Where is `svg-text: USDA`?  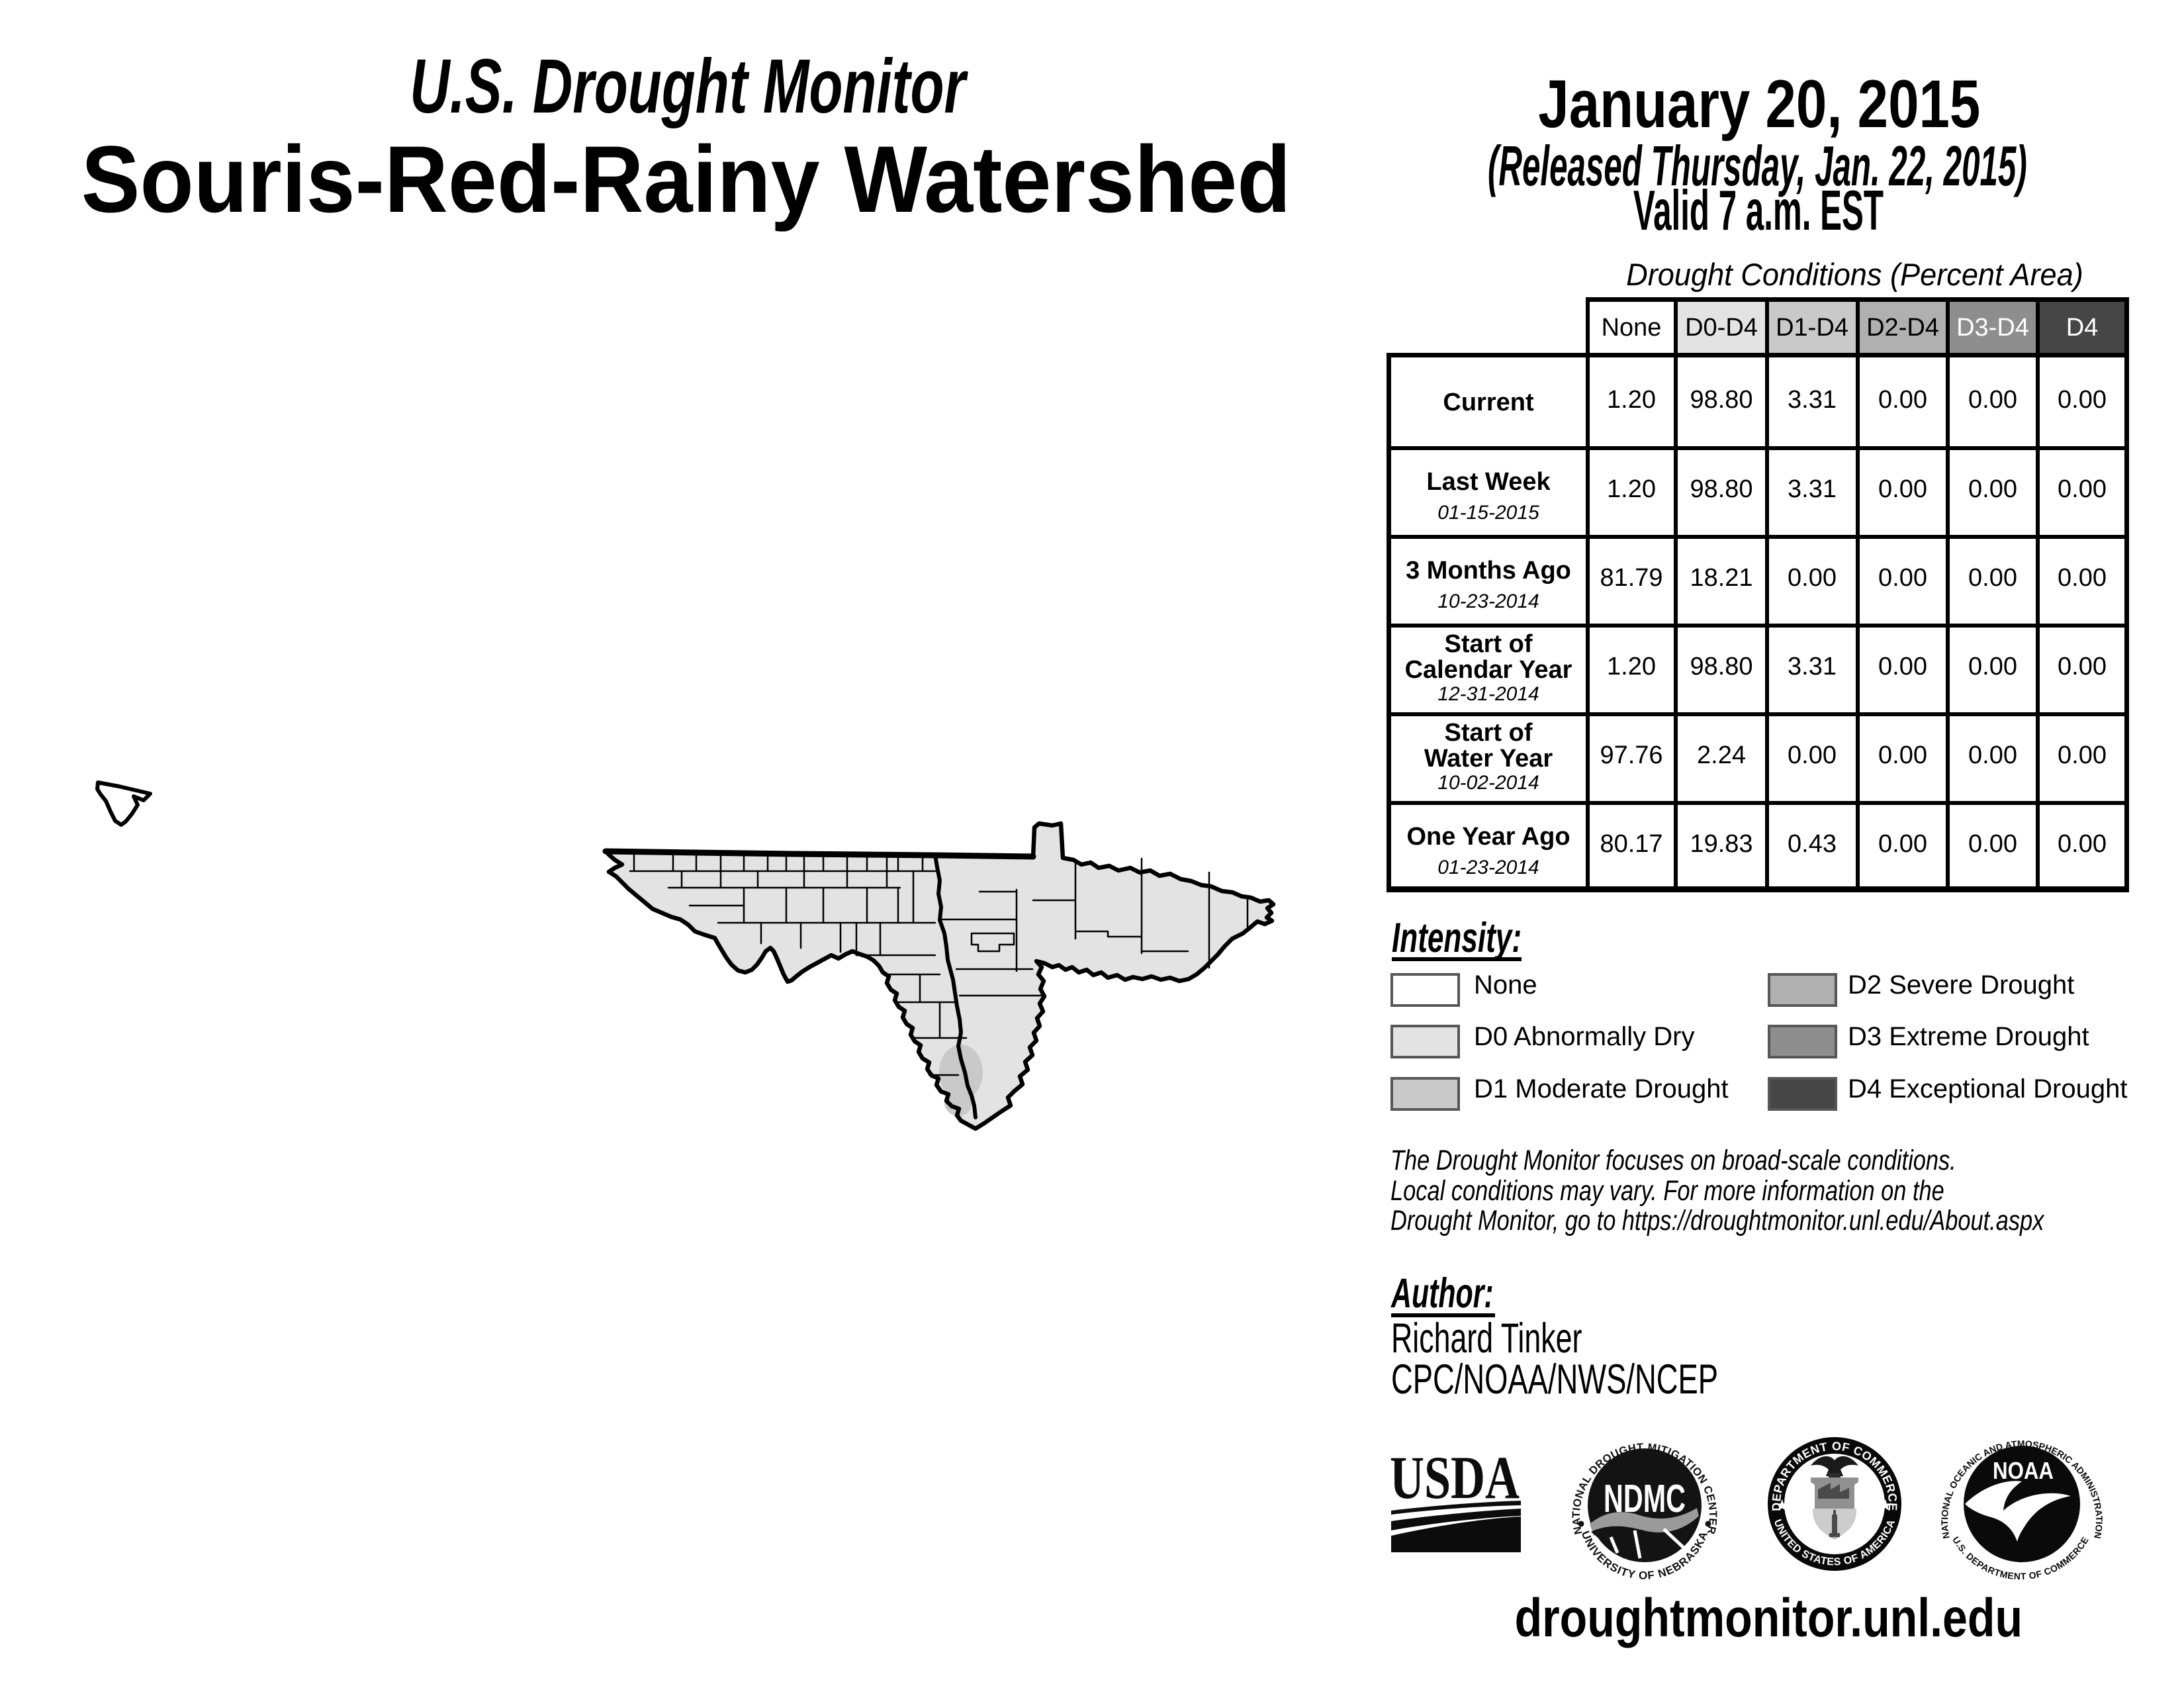 svg-text: USDA is located at coordinates (1455, 1480).